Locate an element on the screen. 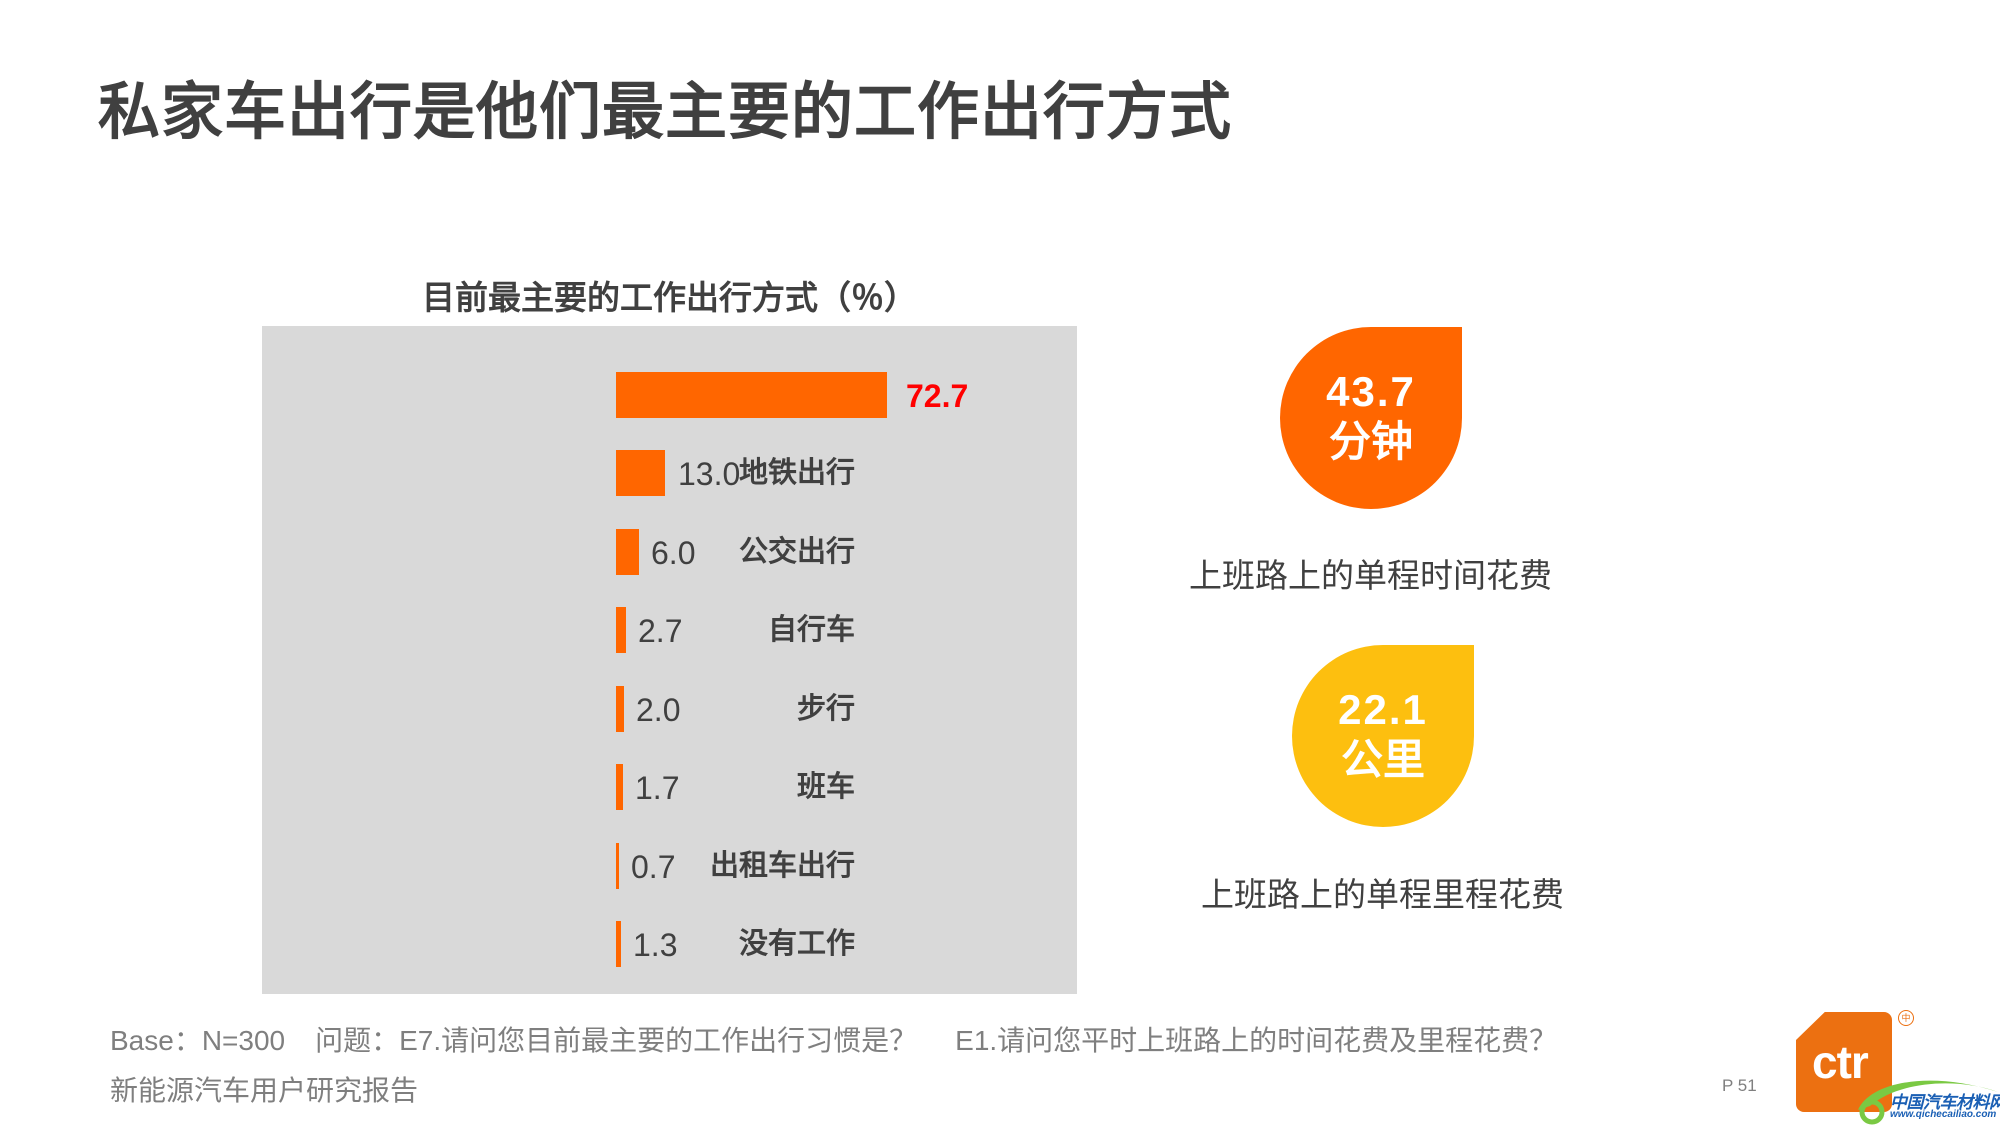 This screenshot has width=2000, height=1125. page-number: P 51 is located at coordinates (1739, 1085).